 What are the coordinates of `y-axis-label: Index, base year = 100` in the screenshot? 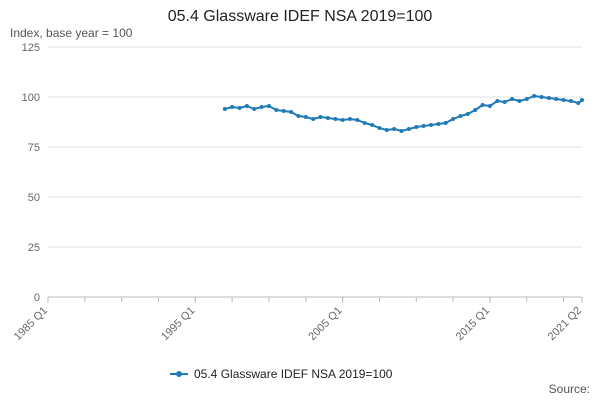 It's located at (71, 33).